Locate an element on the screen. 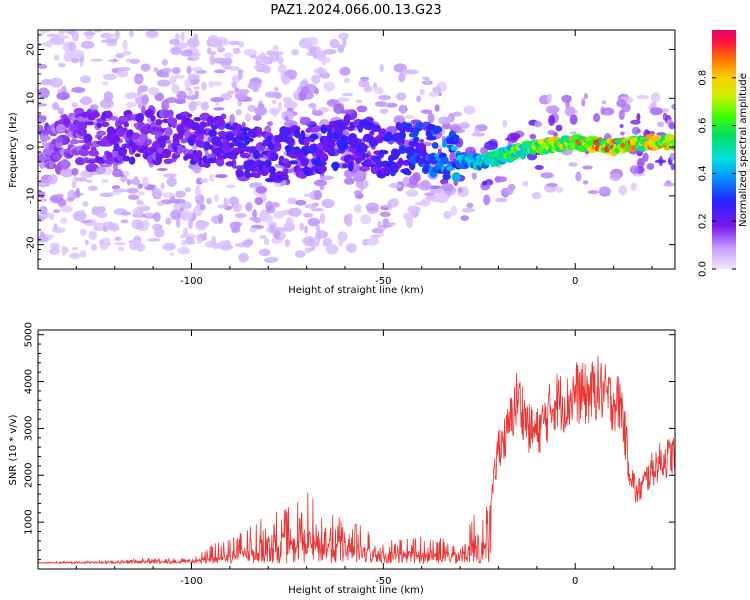 The height and width of the screenshot is (600, 750). colorbar-tick-label: 0.6 is located at coordinates (703, 126).